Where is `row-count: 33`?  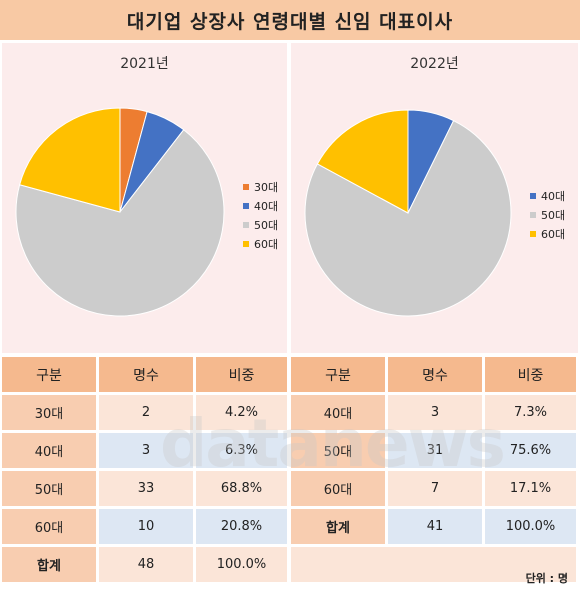
row-count: 33 is located at coordinates (146, 488).